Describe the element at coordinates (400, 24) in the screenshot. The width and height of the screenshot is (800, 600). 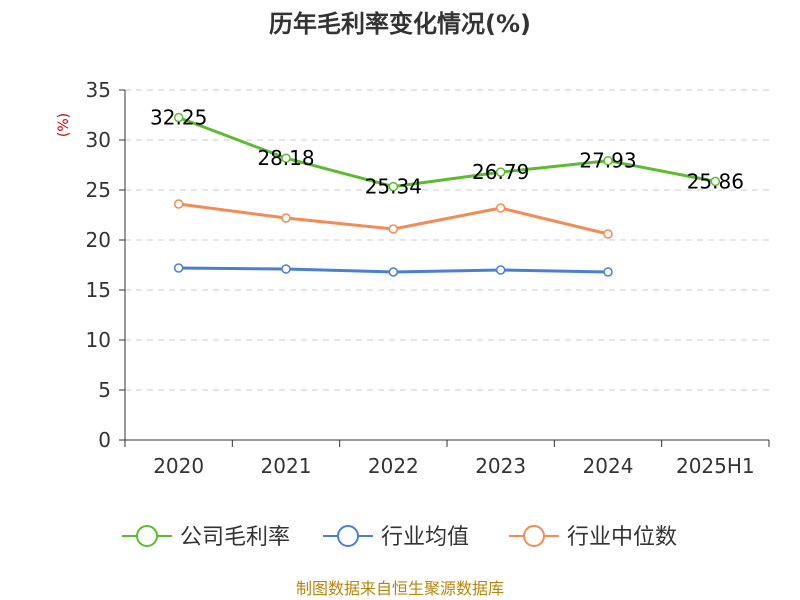
I see `chart-title: 历年毛利率变化情况(%)` at that location.